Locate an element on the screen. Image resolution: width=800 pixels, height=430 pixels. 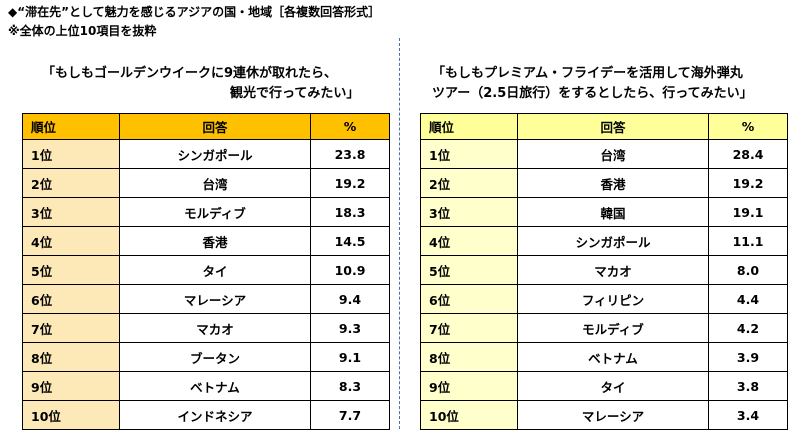
percent-cell: 4.4 is located at coordinates (748, 299).